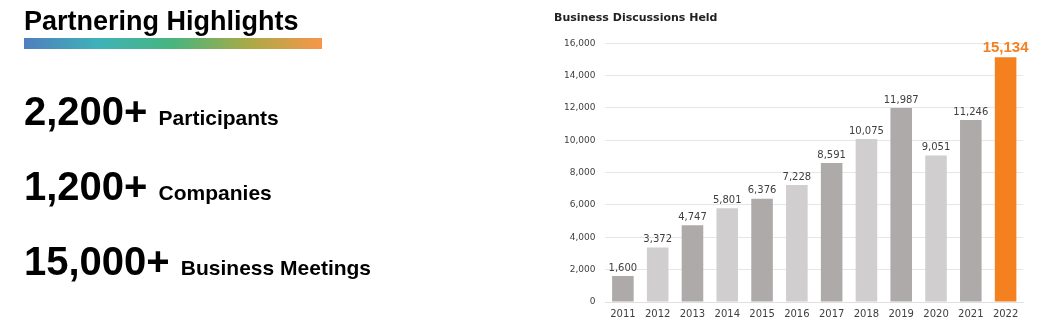 The width and height of the screenshot is (1047, 332). Describe the element at coordinates (971, 313) in the screenshot. I see `x-tick-label: 2021` at that location.